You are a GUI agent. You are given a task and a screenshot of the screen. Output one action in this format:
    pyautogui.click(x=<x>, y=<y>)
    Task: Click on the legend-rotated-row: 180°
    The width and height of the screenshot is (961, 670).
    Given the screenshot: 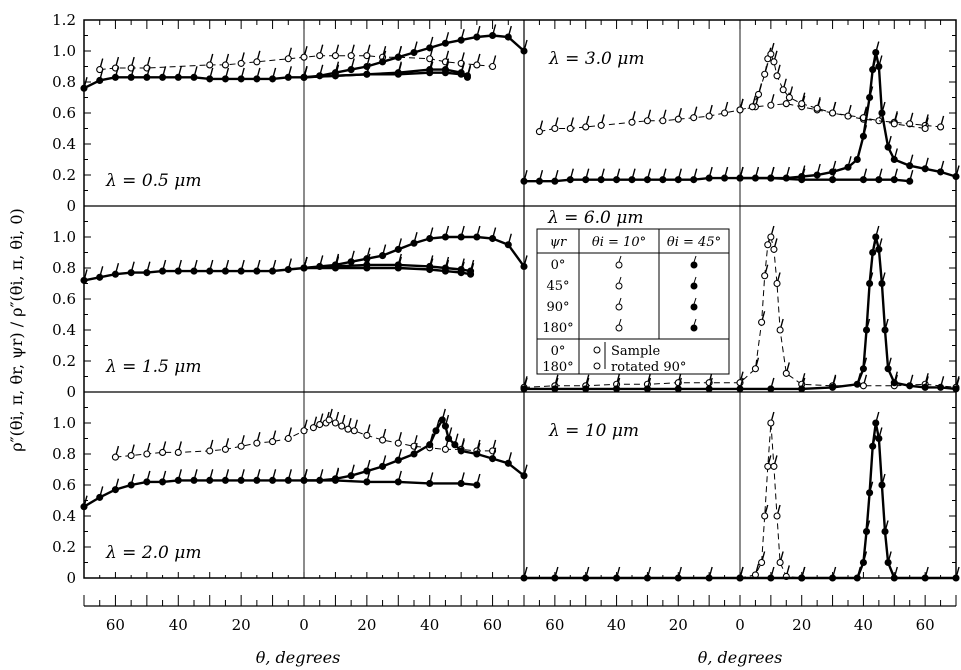 What is the action you would take?
    pyautogui.click(x=557, y=367)
    